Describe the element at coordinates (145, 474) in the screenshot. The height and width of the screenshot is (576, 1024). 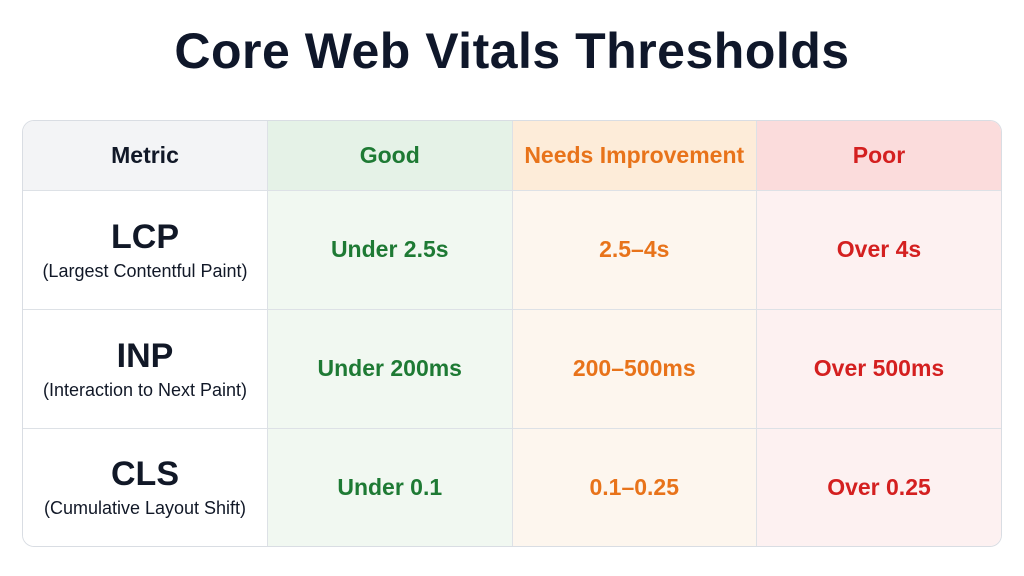
I see `metric-abbr: CLS` at that location.